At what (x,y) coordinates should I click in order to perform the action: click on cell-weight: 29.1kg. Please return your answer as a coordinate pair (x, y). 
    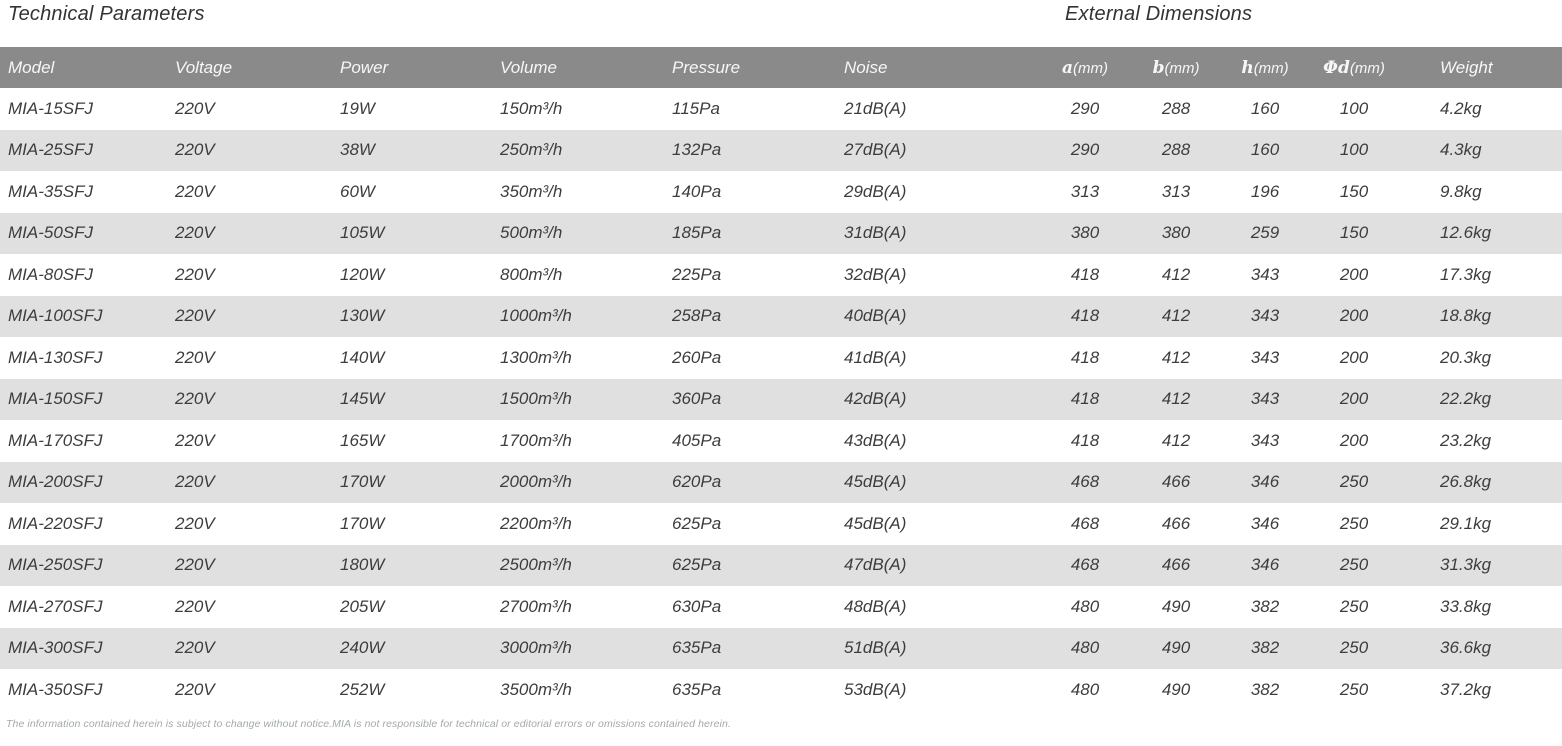
    Looking at the image, I should click on (1466, 523).